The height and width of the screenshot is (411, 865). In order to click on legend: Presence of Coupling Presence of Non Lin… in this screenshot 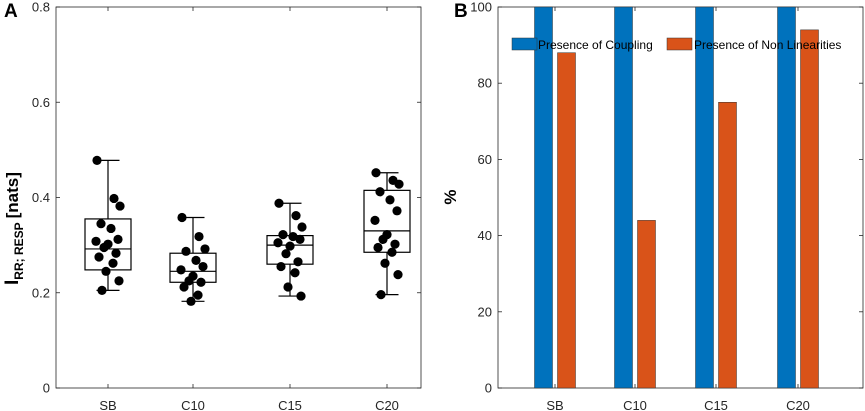, I will do `click(676, 44)`.